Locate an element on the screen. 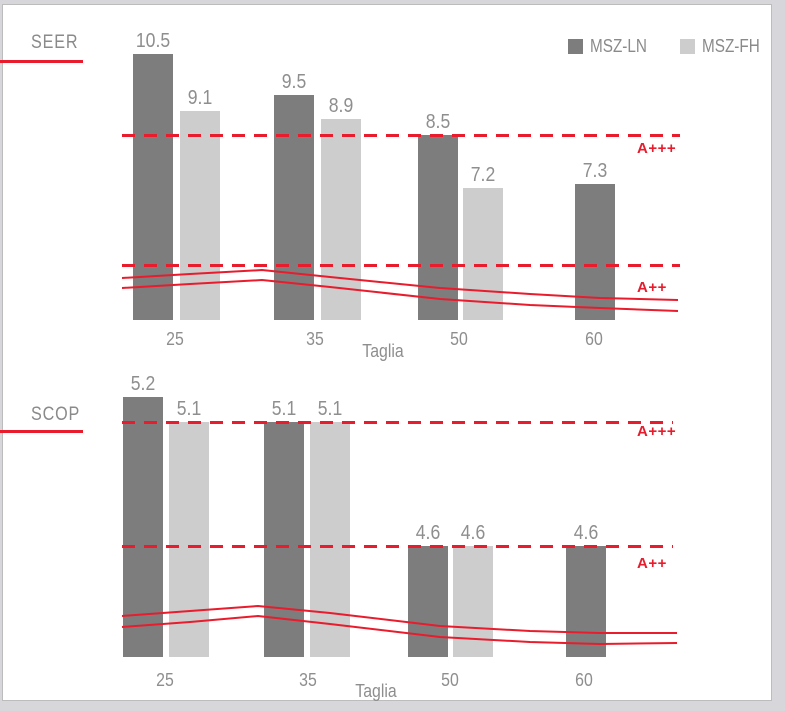 The height and width of the screenshot is (711, 785). legend-item-msz-fh: MSZ-FH is located at coordinates (725, 46).